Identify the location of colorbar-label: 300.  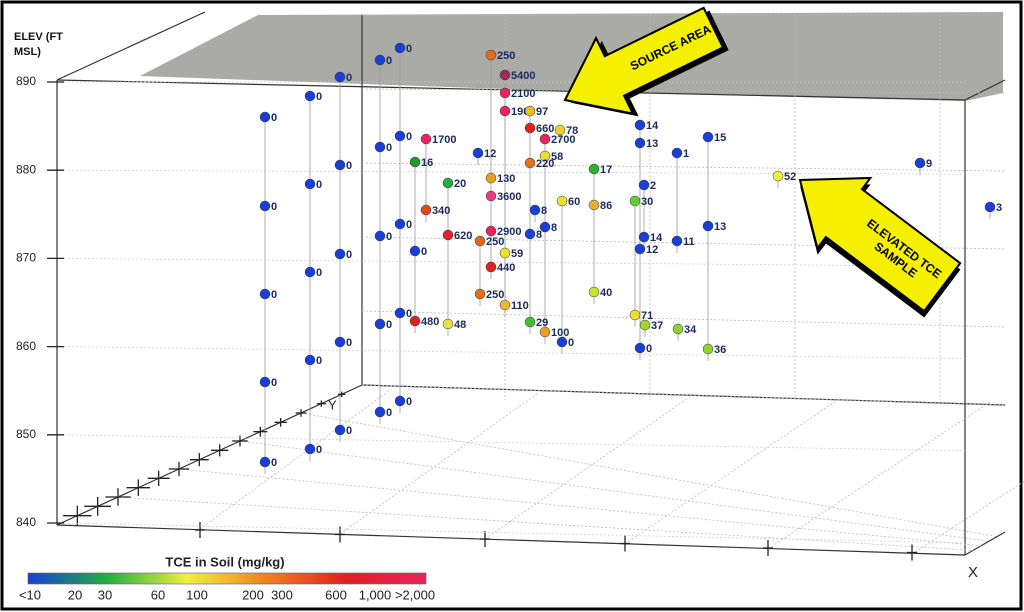
(282, 594).